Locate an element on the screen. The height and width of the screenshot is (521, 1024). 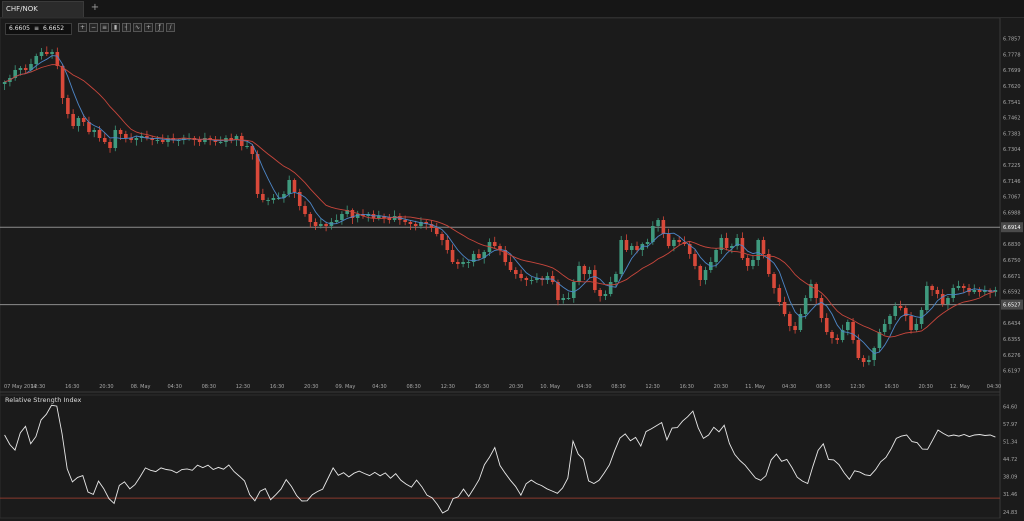
price-level-label: 6.6527 is located at coordinates (1012, 306).